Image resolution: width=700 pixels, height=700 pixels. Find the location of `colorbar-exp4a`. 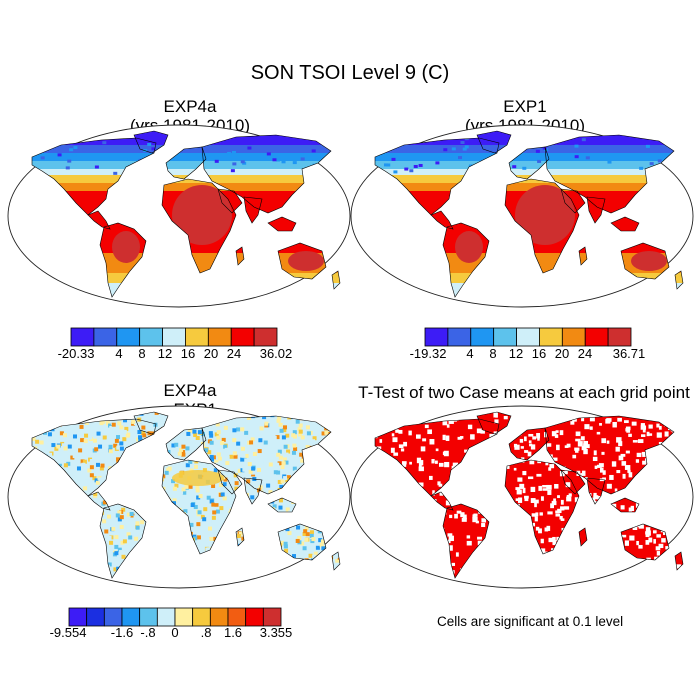

colorbar-exp4a is located at coordinates (174, 337).